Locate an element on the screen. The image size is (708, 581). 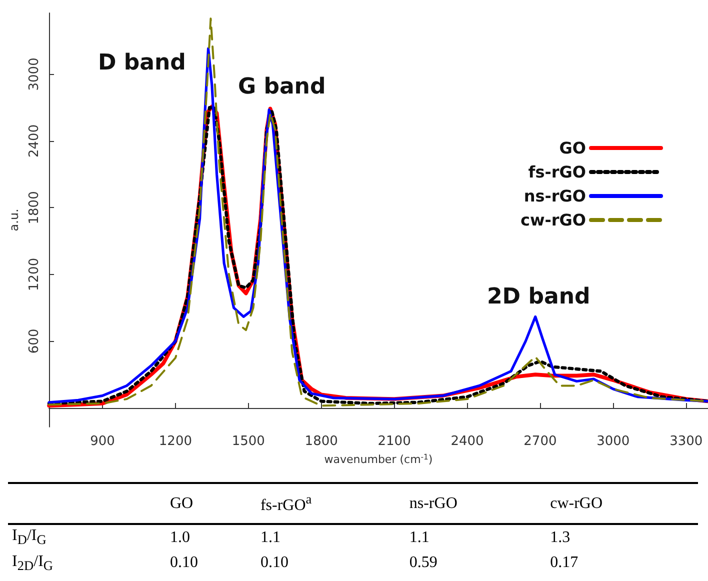
y-axis-title: a.u. is located at coordinates (14, 220).